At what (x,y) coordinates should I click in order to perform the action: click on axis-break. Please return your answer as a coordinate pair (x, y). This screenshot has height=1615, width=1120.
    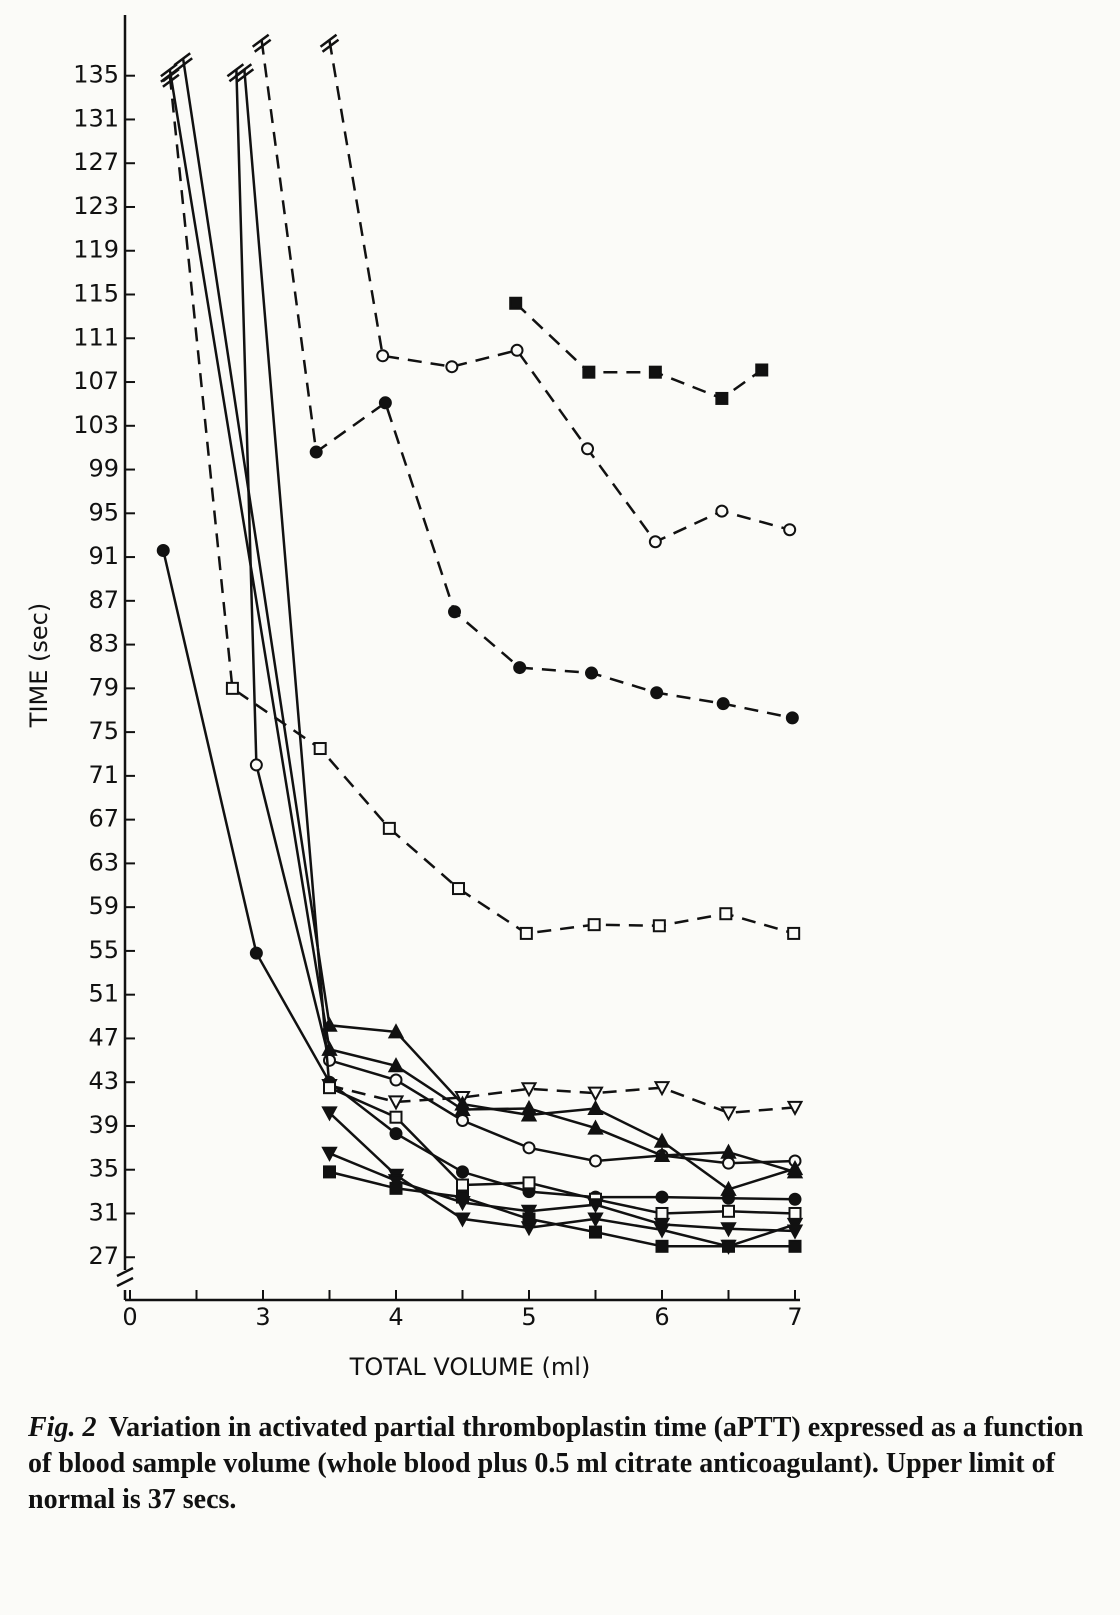
    Looking at the image, I should click on (125, 1277).